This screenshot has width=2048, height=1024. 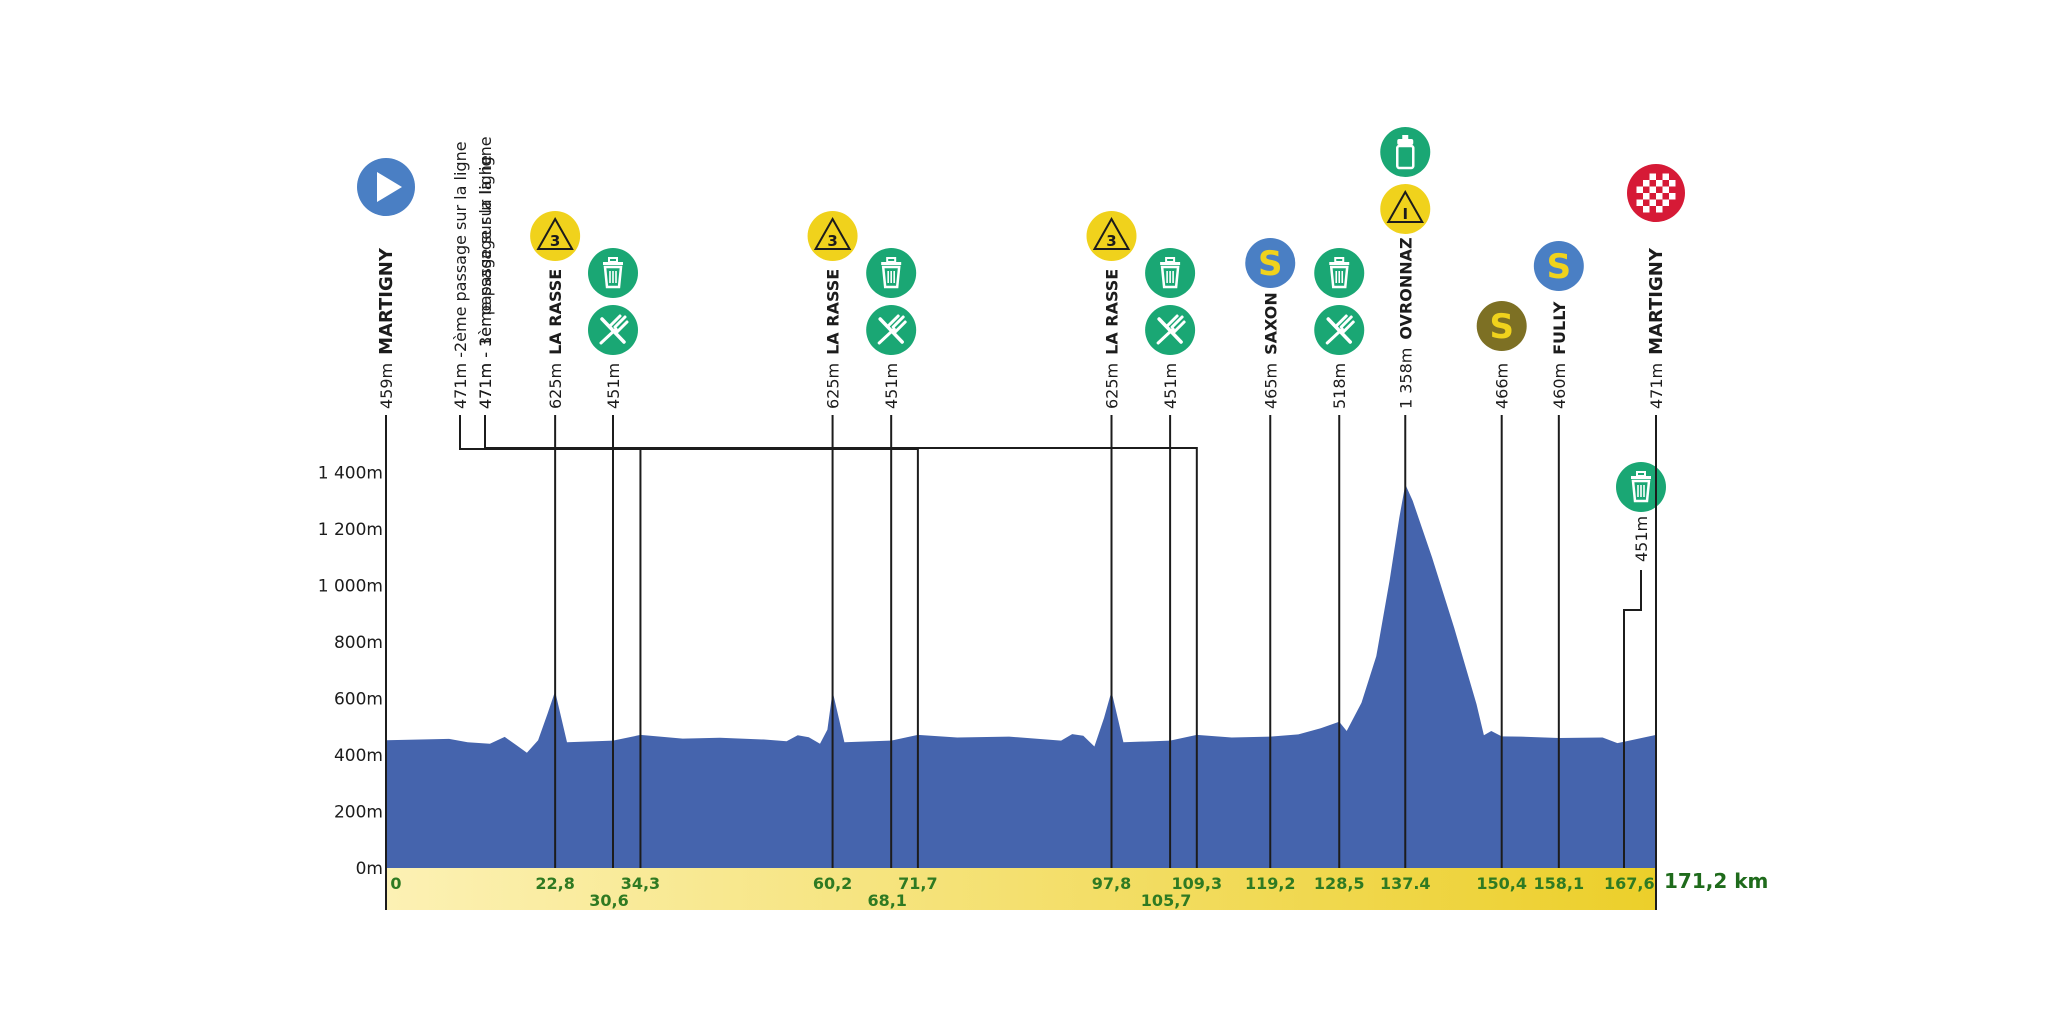 What do you see at coordinates (1559, 328) in the screenshot?
I see `waypoint-name: FULLY` at bounding box center [1559, 328].